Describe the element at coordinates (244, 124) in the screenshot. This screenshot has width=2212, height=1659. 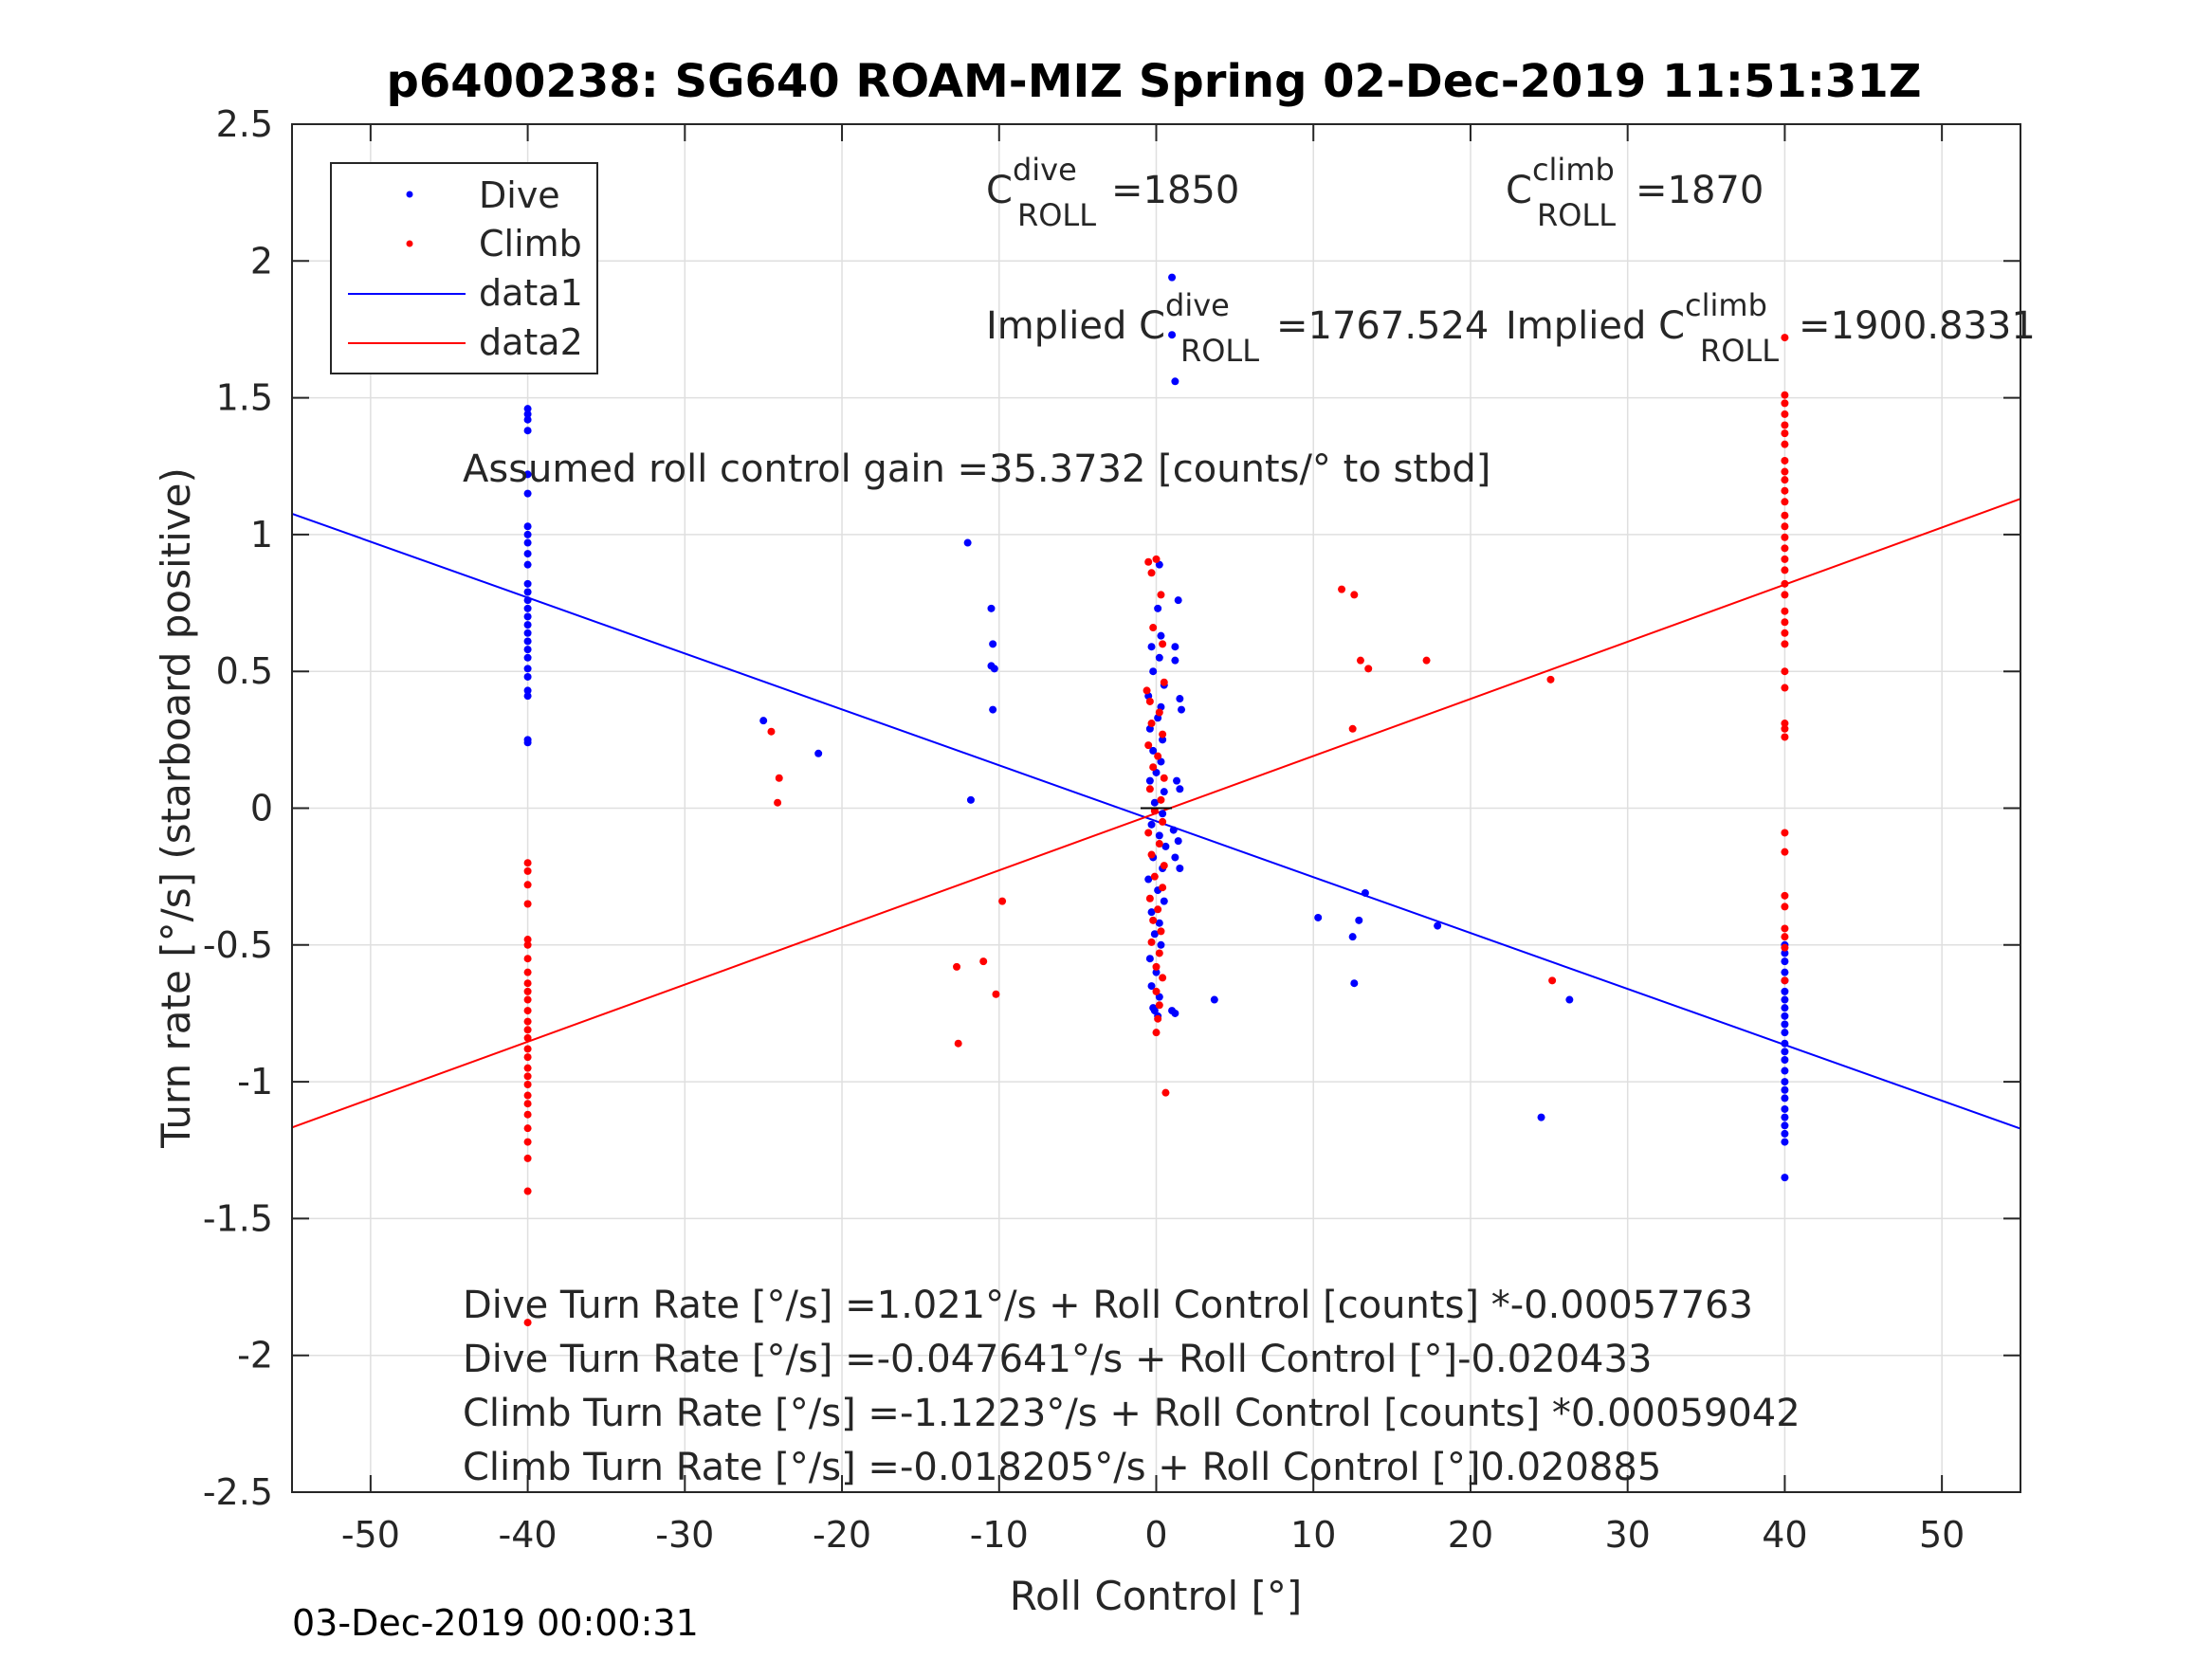
I see `y-tick-label: 2.5` at that location.